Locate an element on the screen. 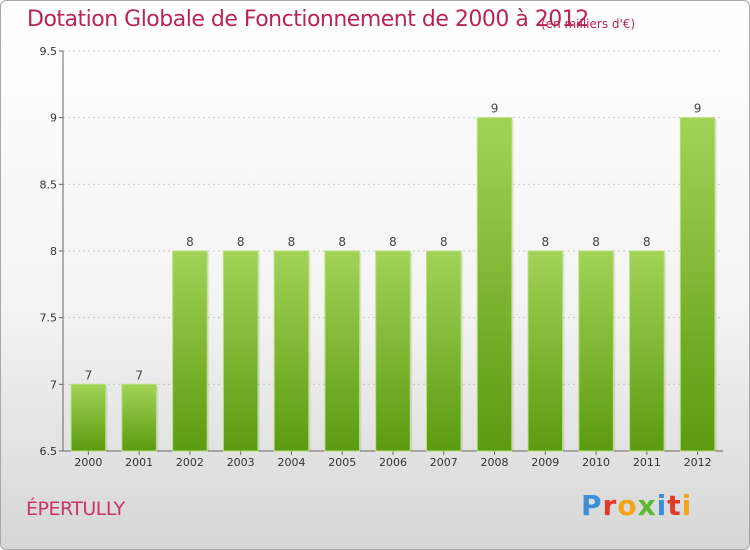  y-tick-label: 8 is located at coordinates (53, 251).